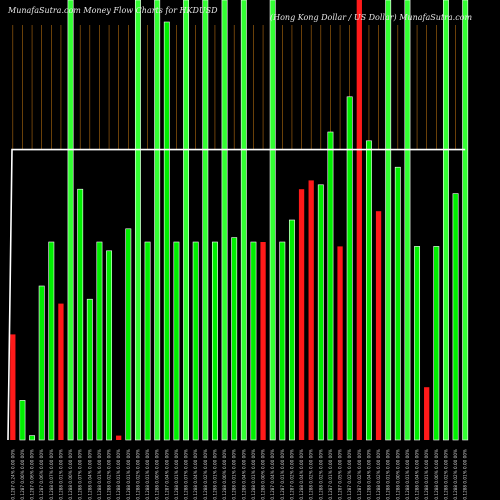 The image size is (500, 500). What do you see at coordinates (22, 474) in the screenshot?
I see `x-tick-label: 0.1287 0.00% 0.00 00%` at bounding box center [22, 474].